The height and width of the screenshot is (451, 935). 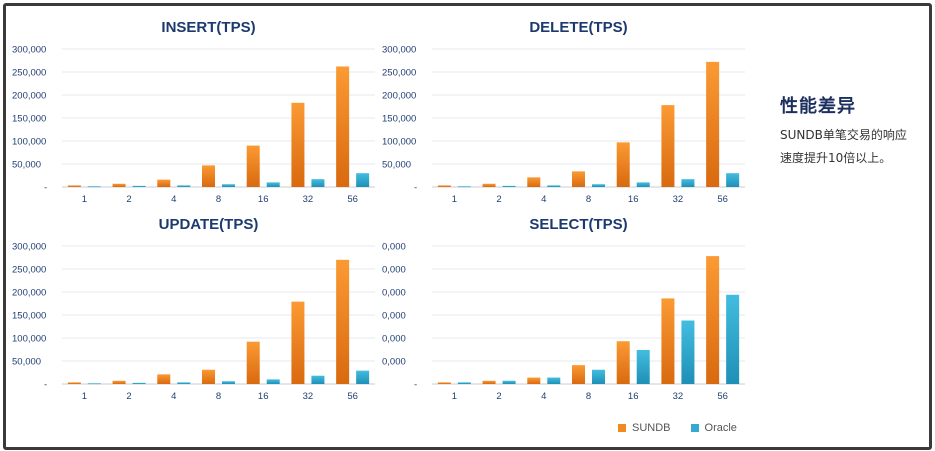 I want to click on legend: SUNDB Oracle, so click(x=684, y=428).